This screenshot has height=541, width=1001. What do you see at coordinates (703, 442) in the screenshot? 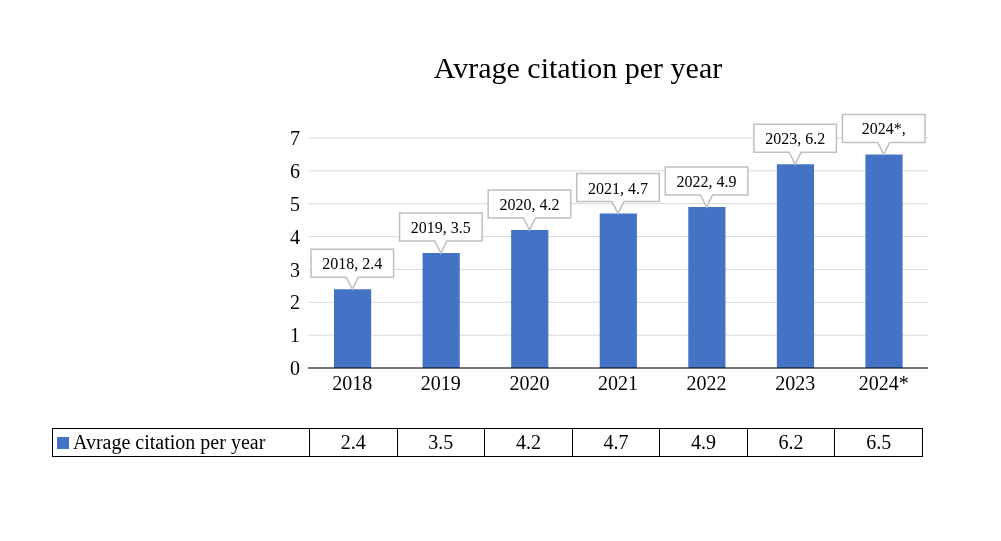
I see `data-label: 4.9` at bounding box center [703, 442].